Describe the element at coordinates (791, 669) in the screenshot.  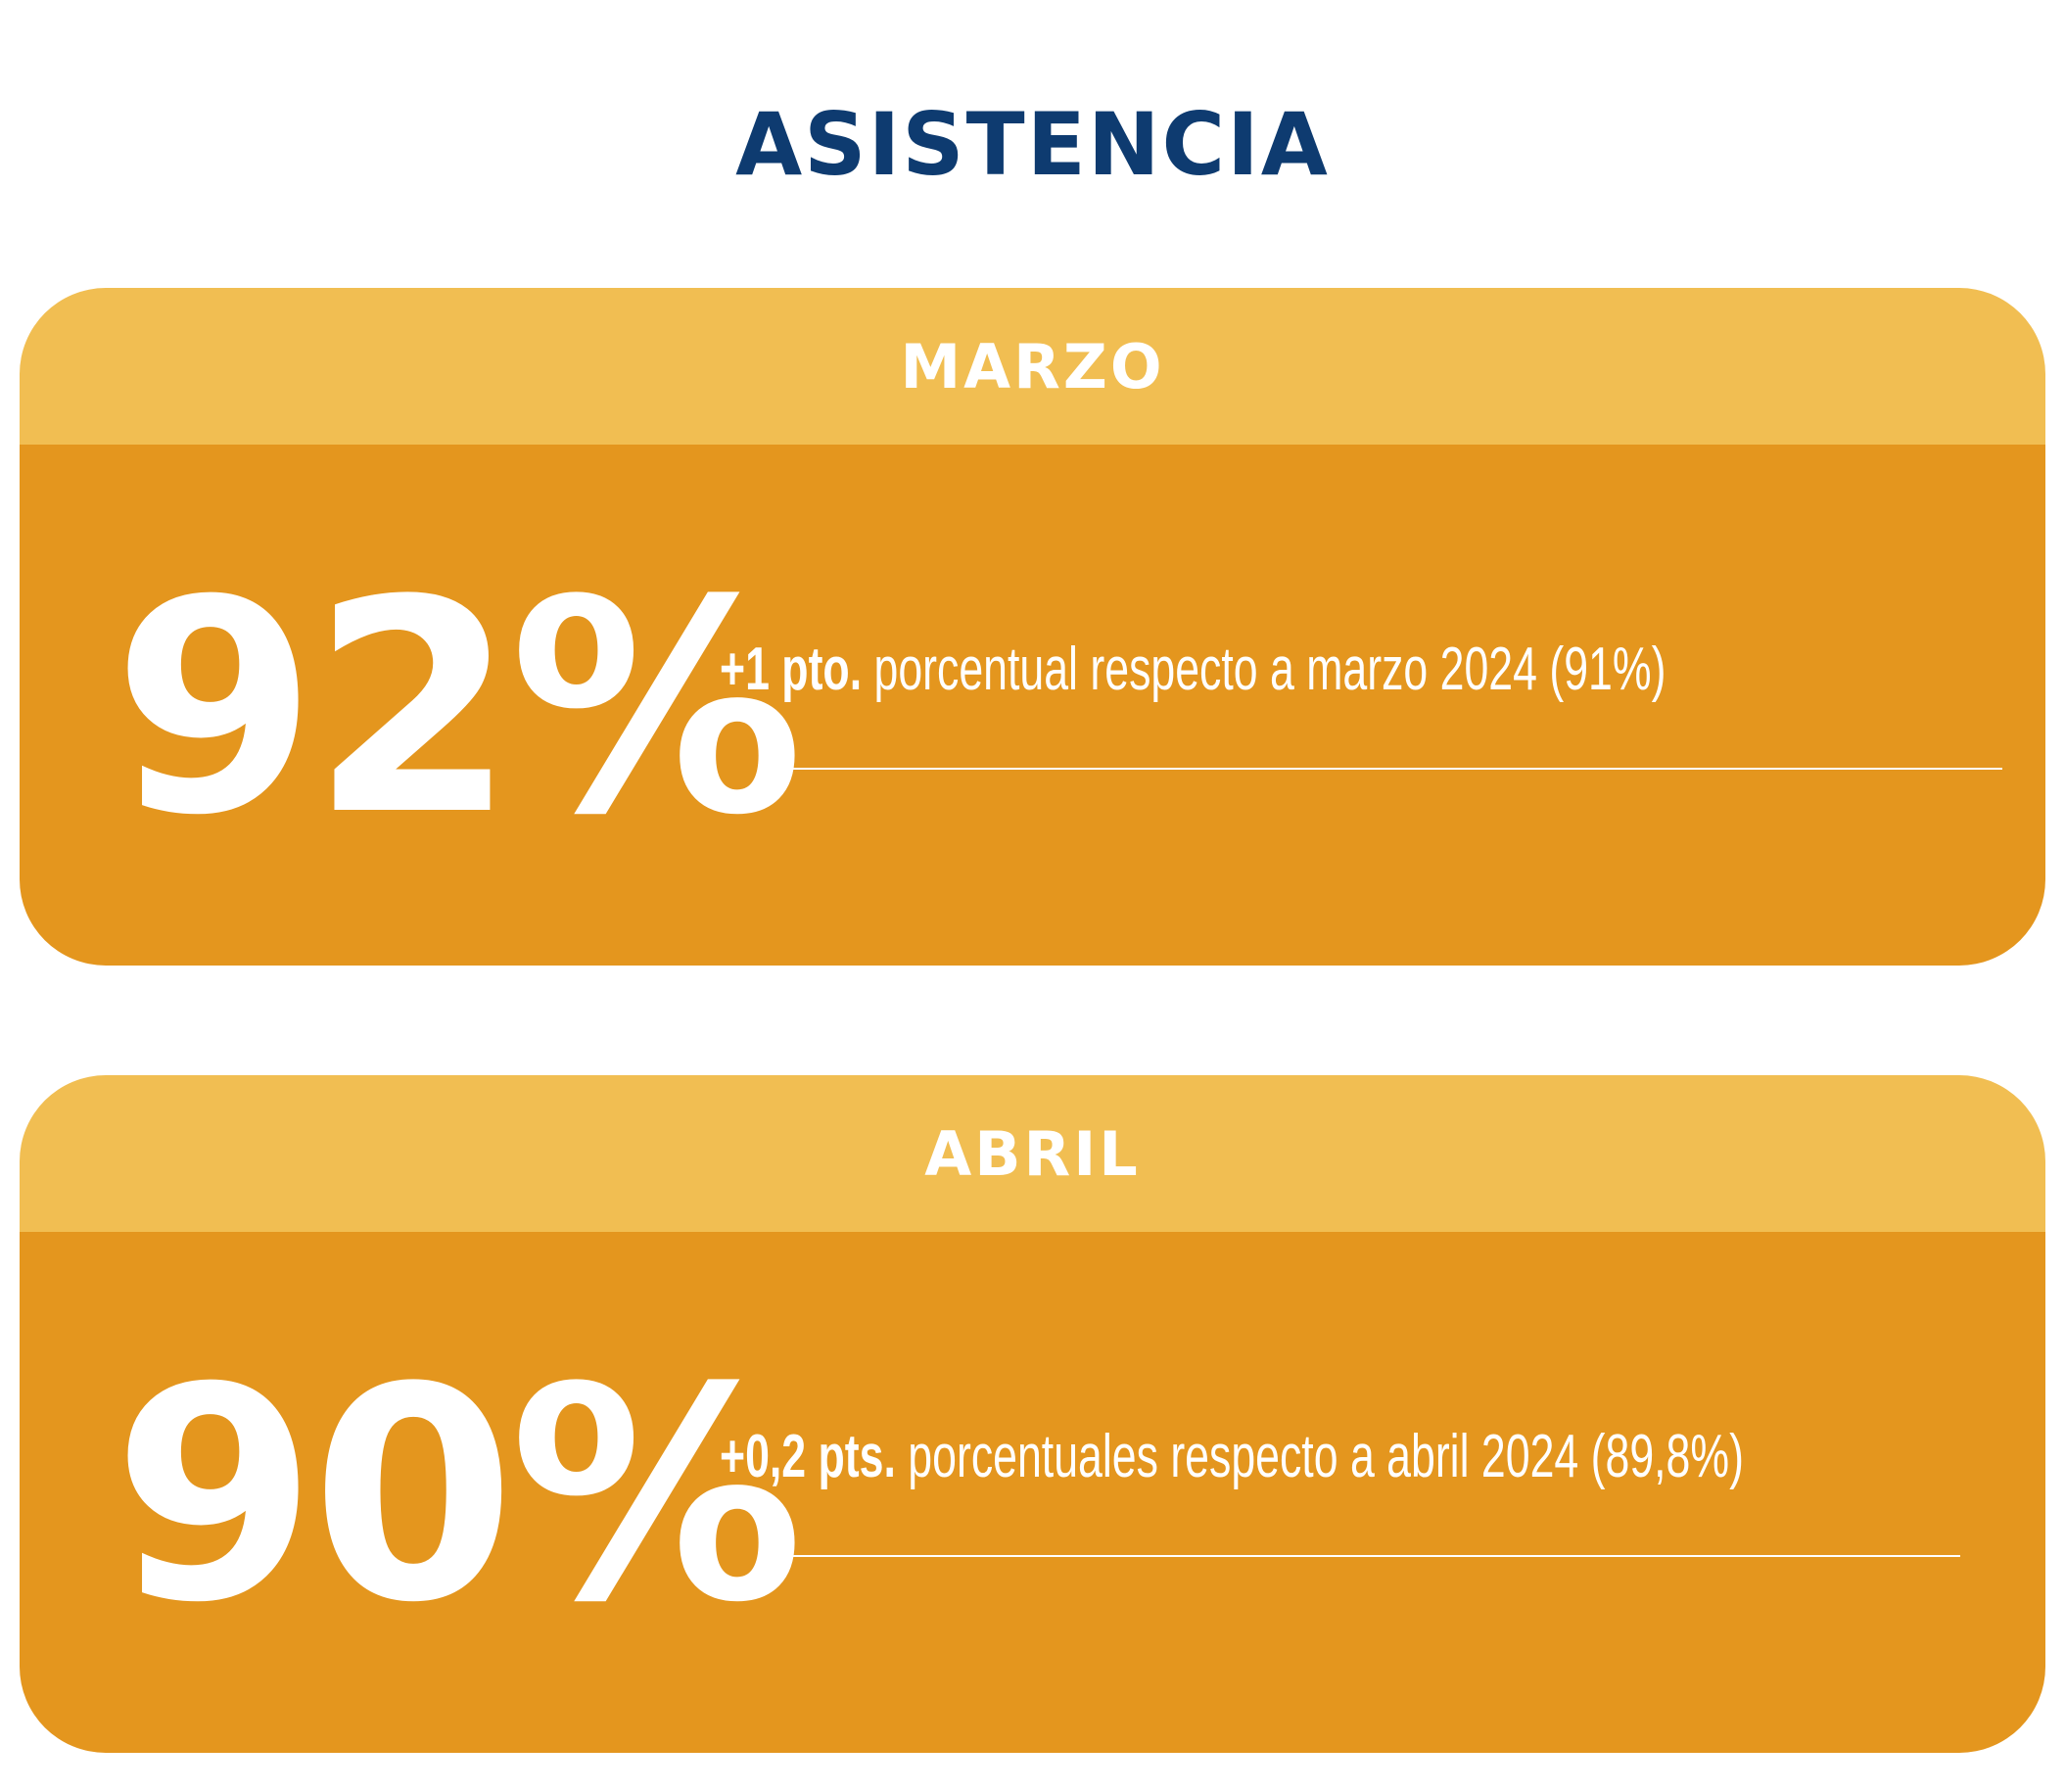
I see `change-value: +1 pto.` at that location.